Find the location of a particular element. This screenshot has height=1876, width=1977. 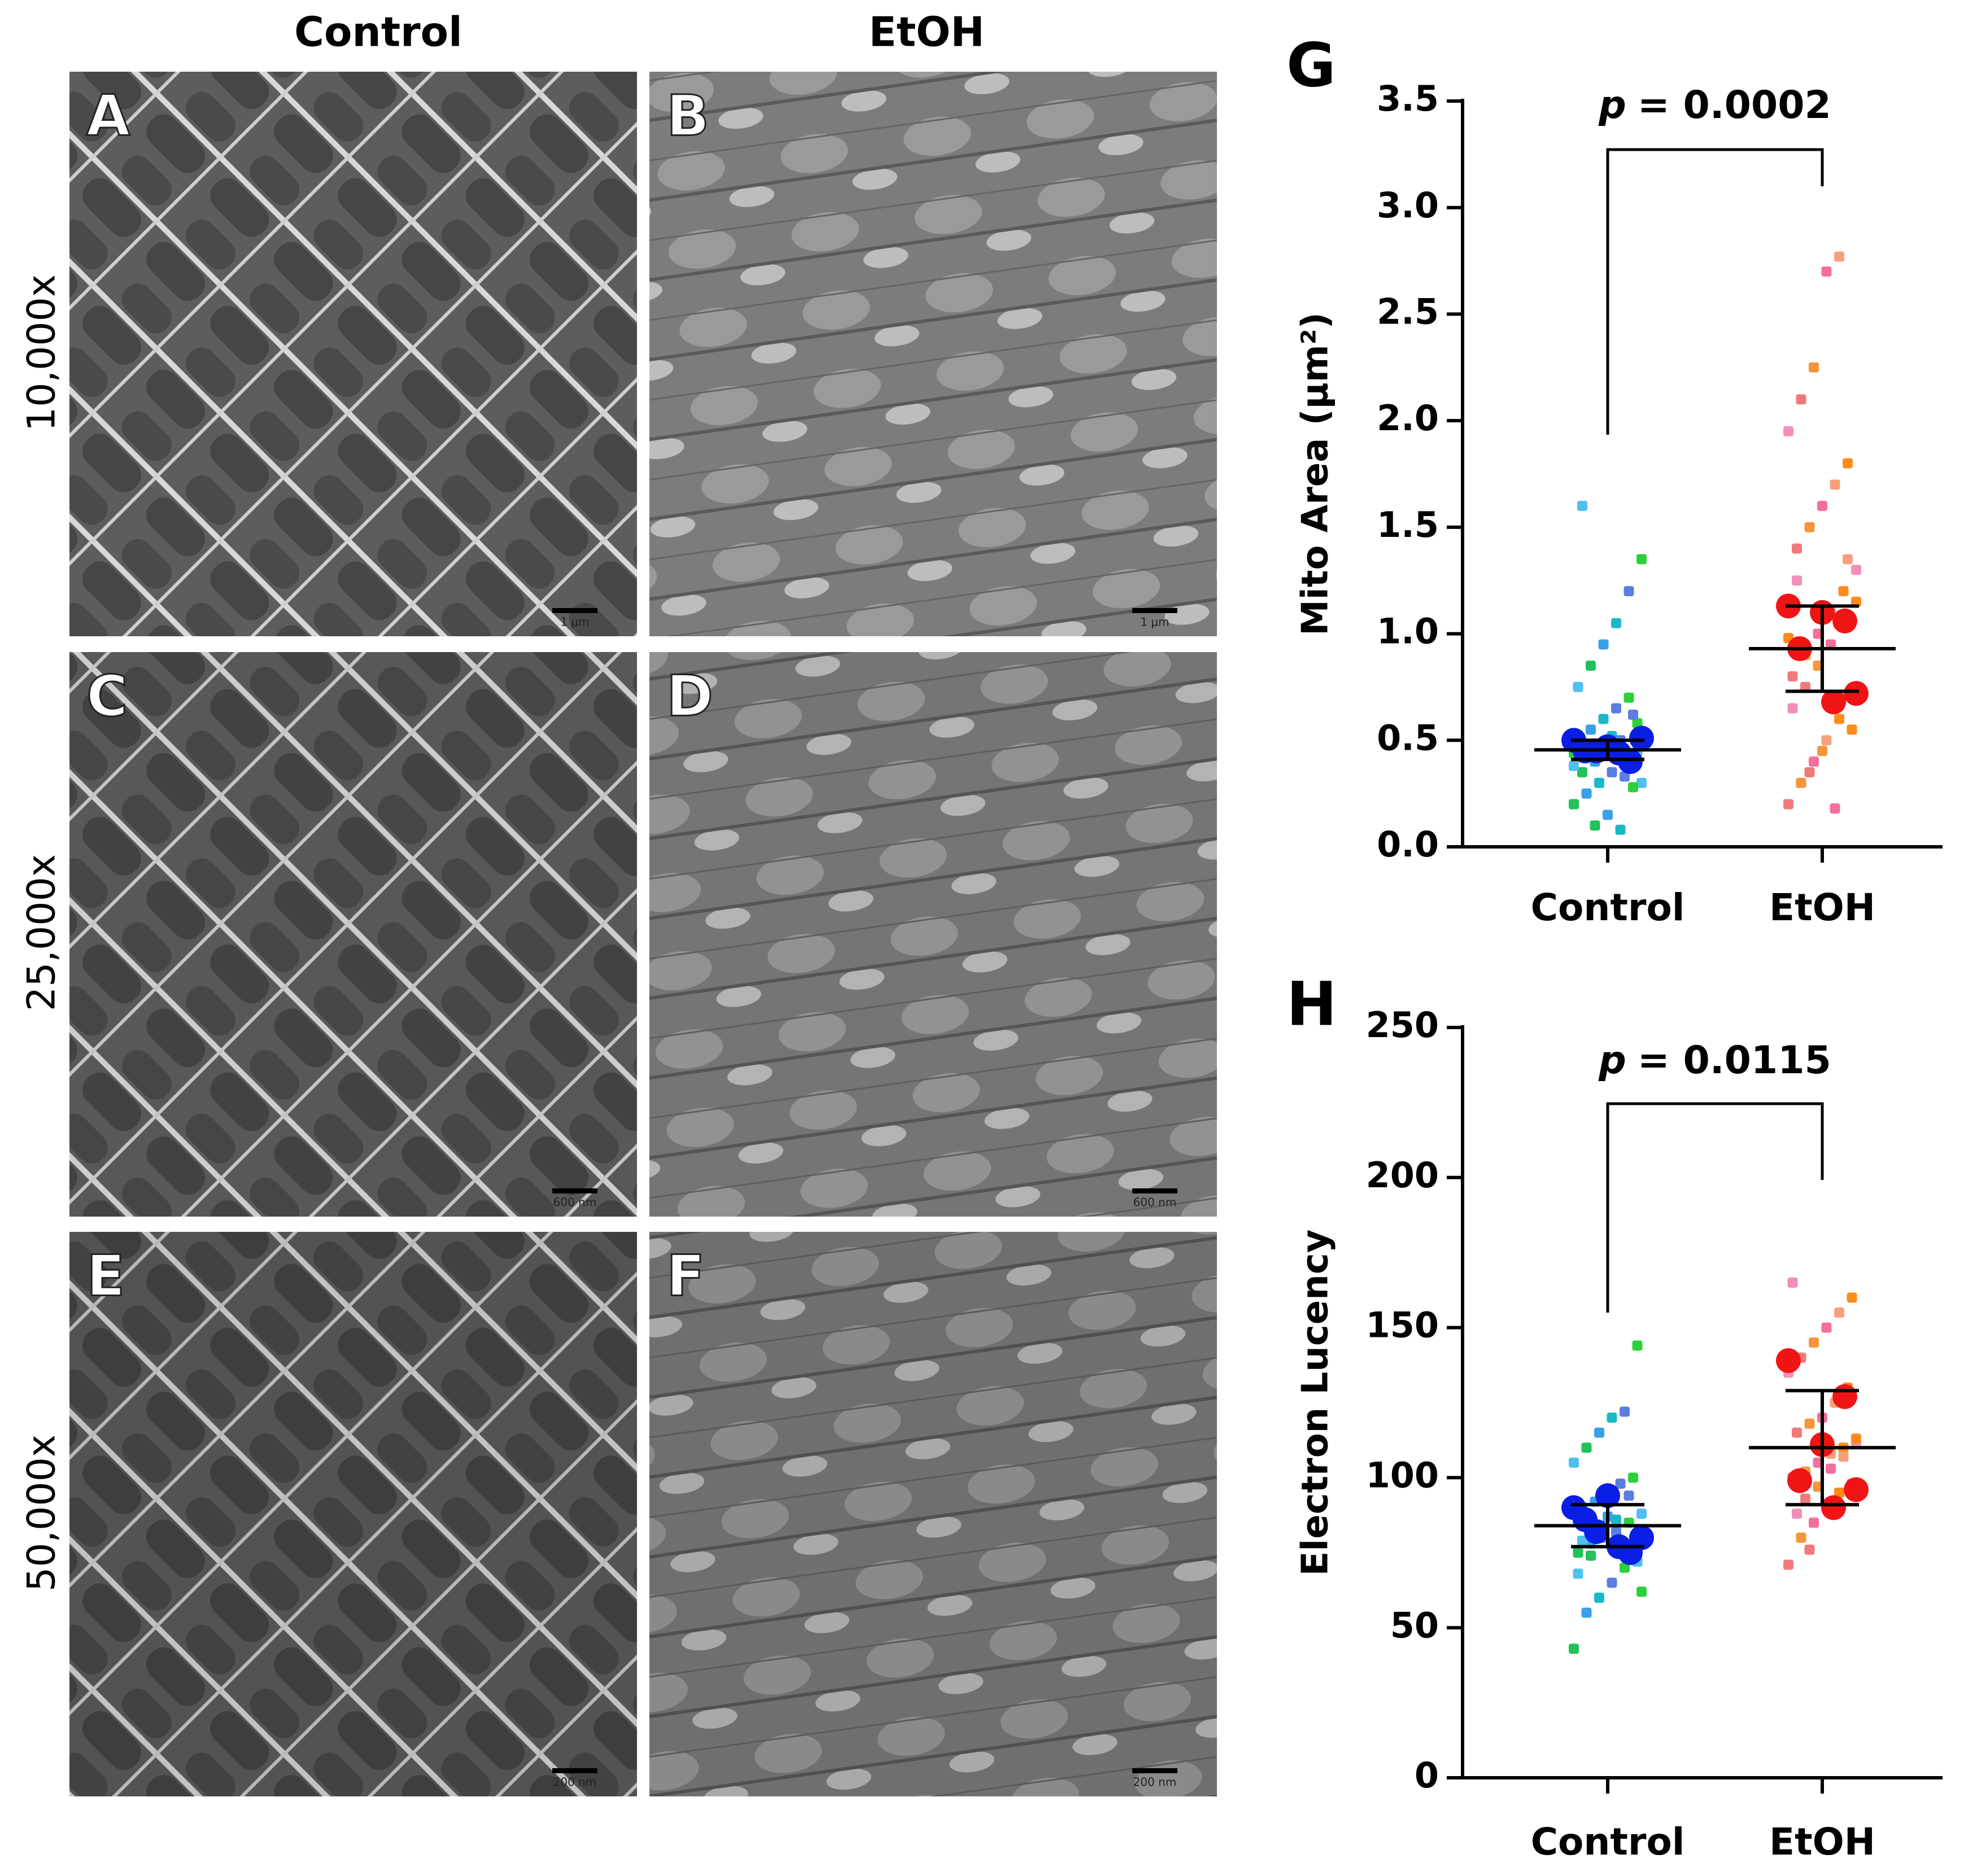

micrograph: E 200 nm is located at coordinates (353, 1514).